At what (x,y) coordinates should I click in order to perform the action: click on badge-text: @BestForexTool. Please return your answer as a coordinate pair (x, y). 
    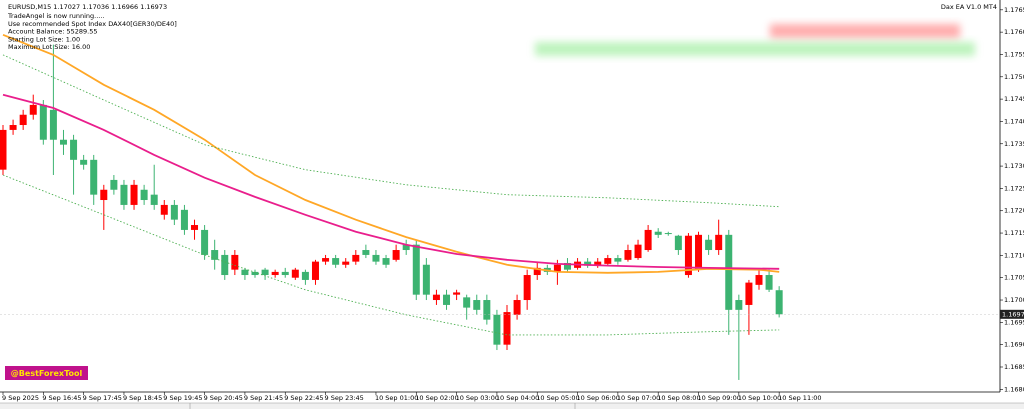
    Looking at the image, I should click on (47, 373).